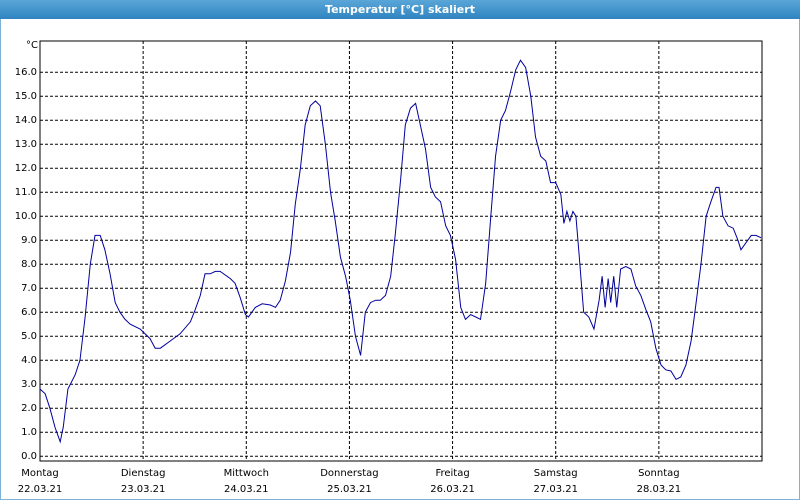  What do you see at coordinates (452, 473) in the screenshot?
I see `x-tick-label: Freitag` at bounding box center [452, 473].